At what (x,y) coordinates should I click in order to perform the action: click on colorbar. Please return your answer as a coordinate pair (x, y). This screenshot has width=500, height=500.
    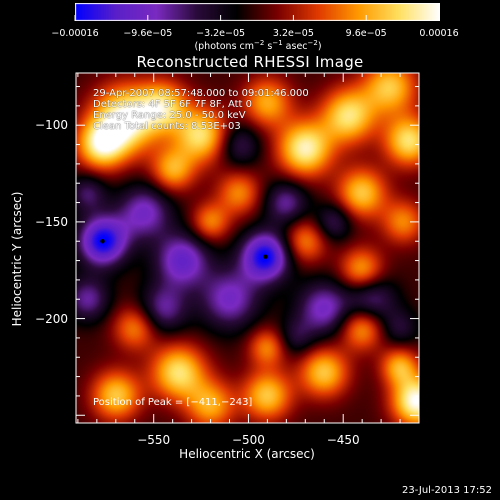
    Looking at the image, I should click on (257, 12).